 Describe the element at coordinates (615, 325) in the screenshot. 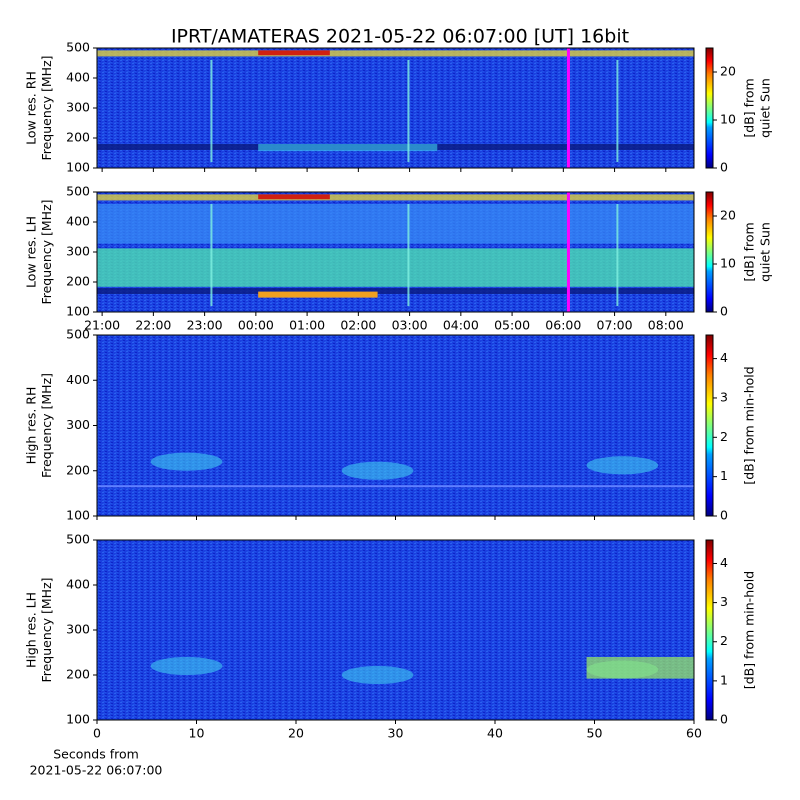

I see `x-tick-label: 07:00` at that location.